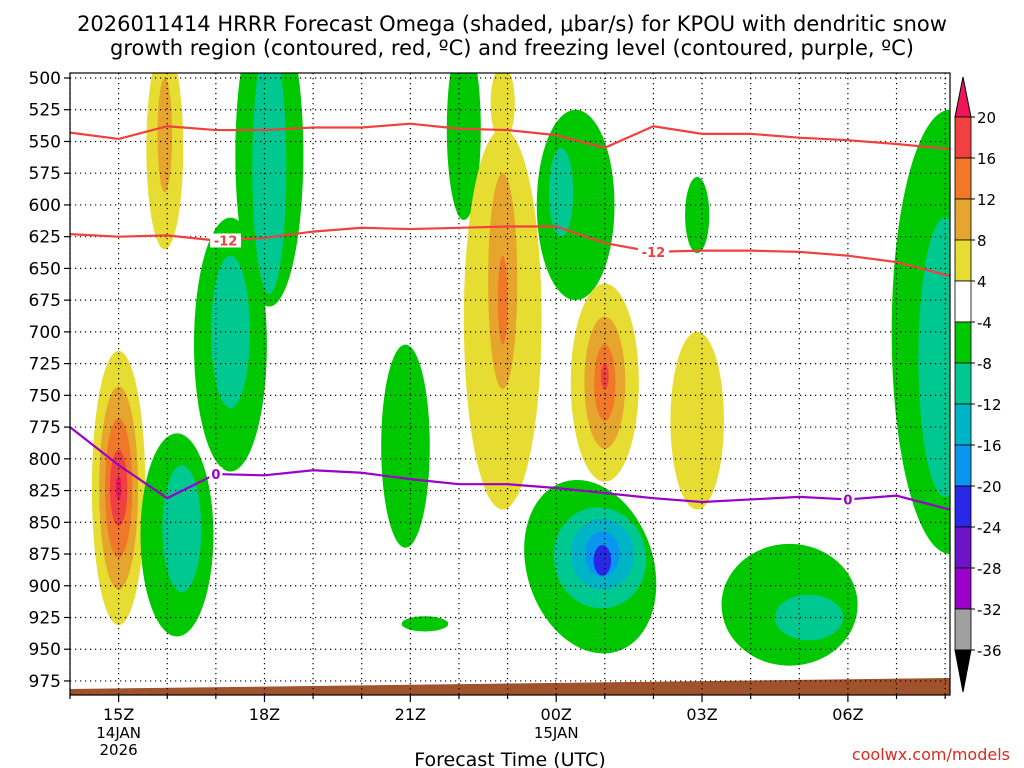 The height and width of the screenshot is (768, 1024). I want to click on colorbar-bottom-arrow, so click(963, 671).